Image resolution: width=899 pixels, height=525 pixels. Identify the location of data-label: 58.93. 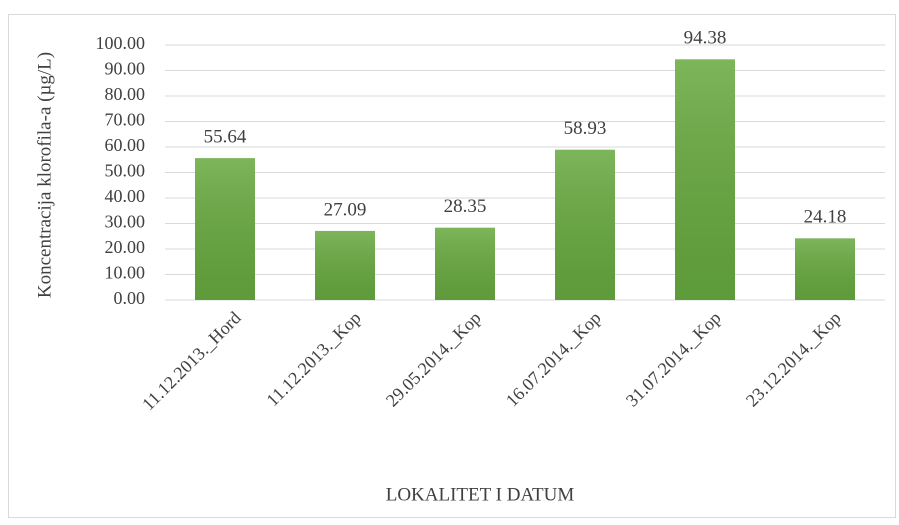
(585, 128).